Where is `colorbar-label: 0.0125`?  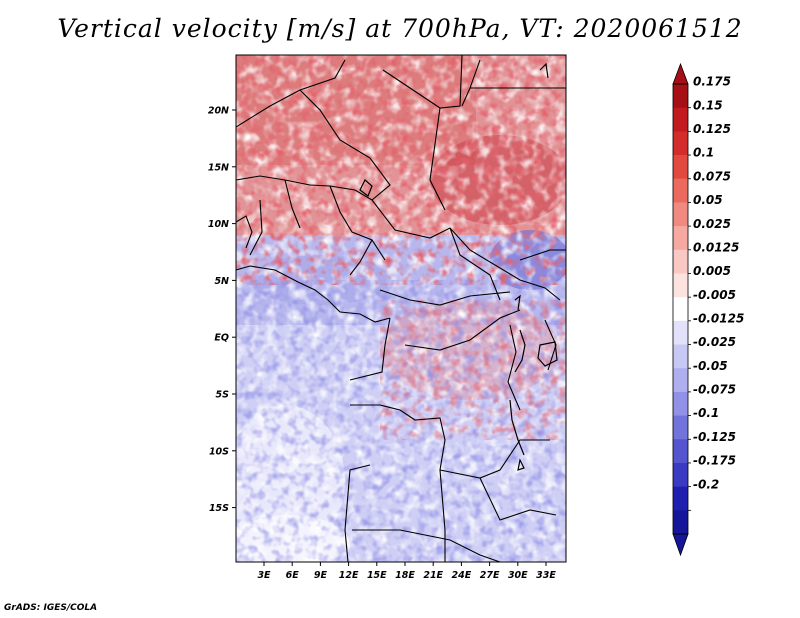 colorbar-label: 0.0125 is located at coordinates (716, 247).